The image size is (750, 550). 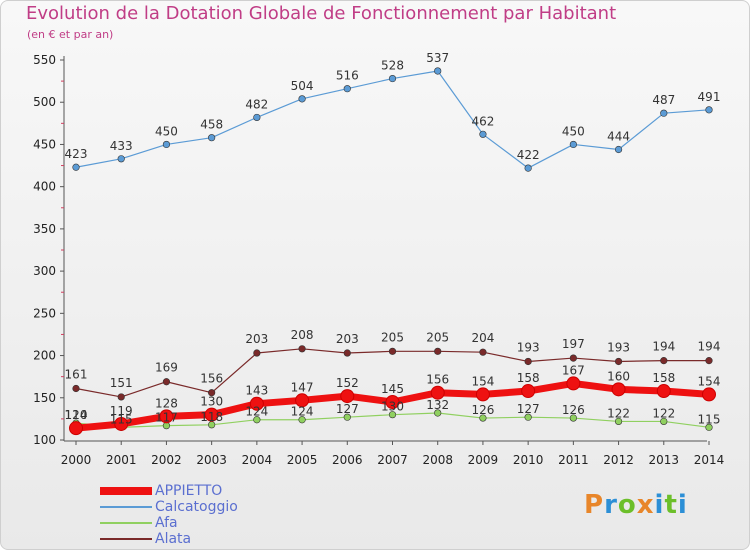 What do you see at coordinates (257, 460) in the screenshot?
I see `x-tick-label: 2004` at bounding box center [257, 460].